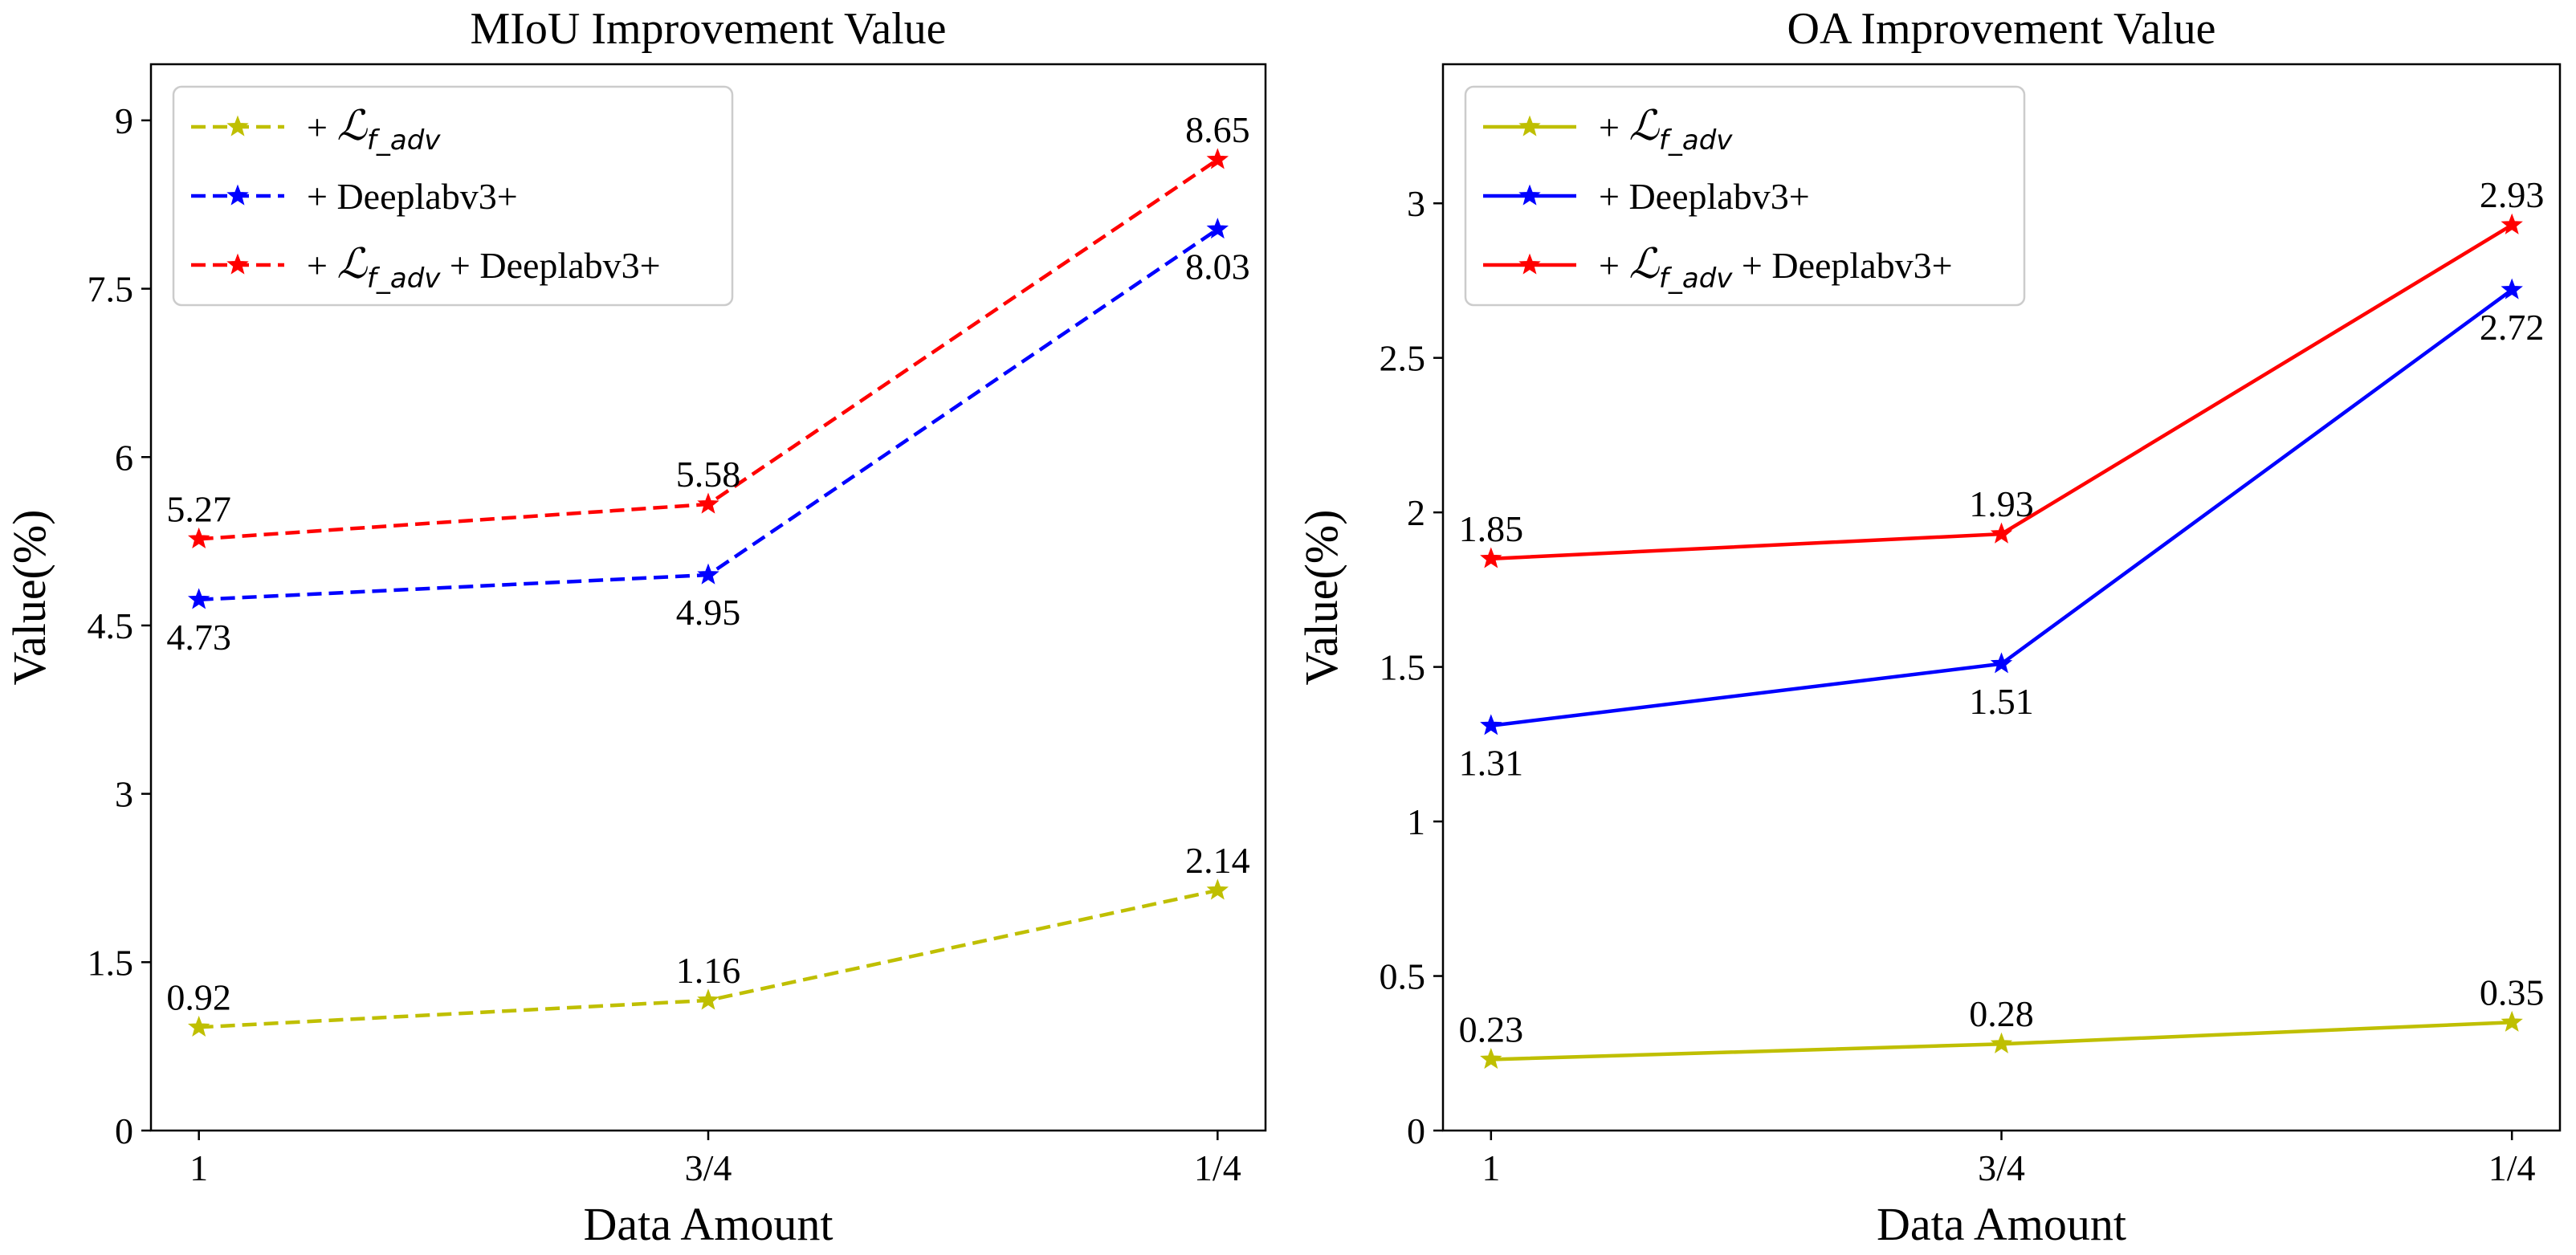  What do you see at coordinates (1491, 528) in the screenshot?
I see `data-label: 1.85` at bounding box center [1491, 528].